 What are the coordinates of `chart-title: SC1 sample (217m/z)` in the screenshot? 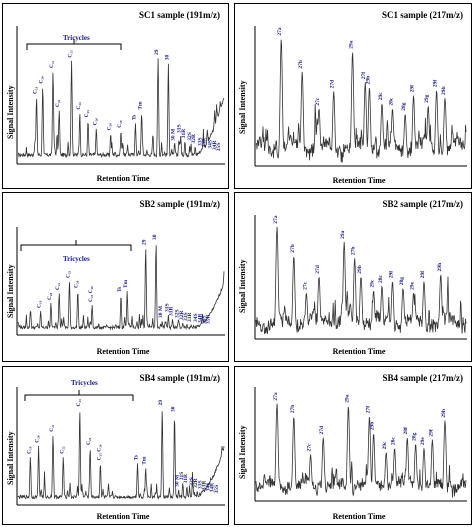 It's located at (422, 15).